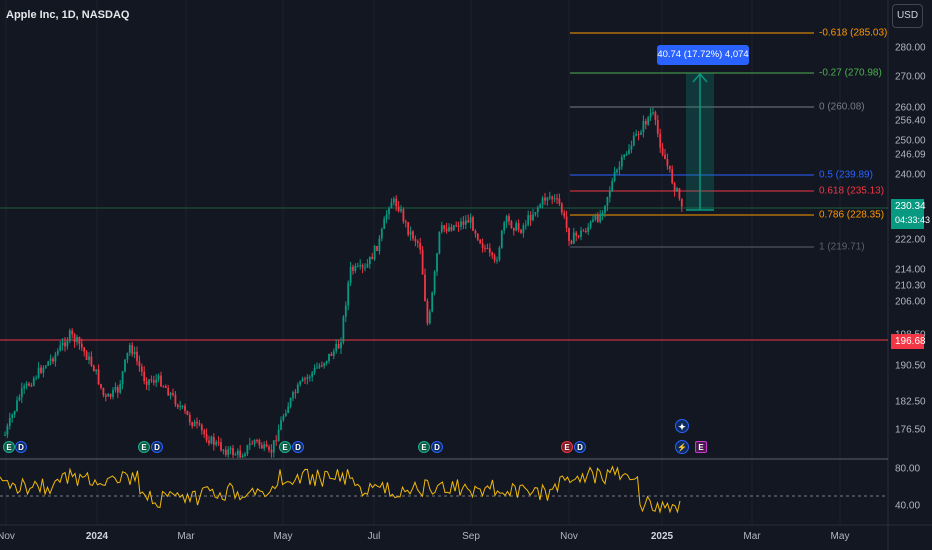 The width and height of the screenshot is (932, 550). Describe the element at coordinates (910, 402) in the screenshot. I see `price-tick-label: 182.50` at that location.